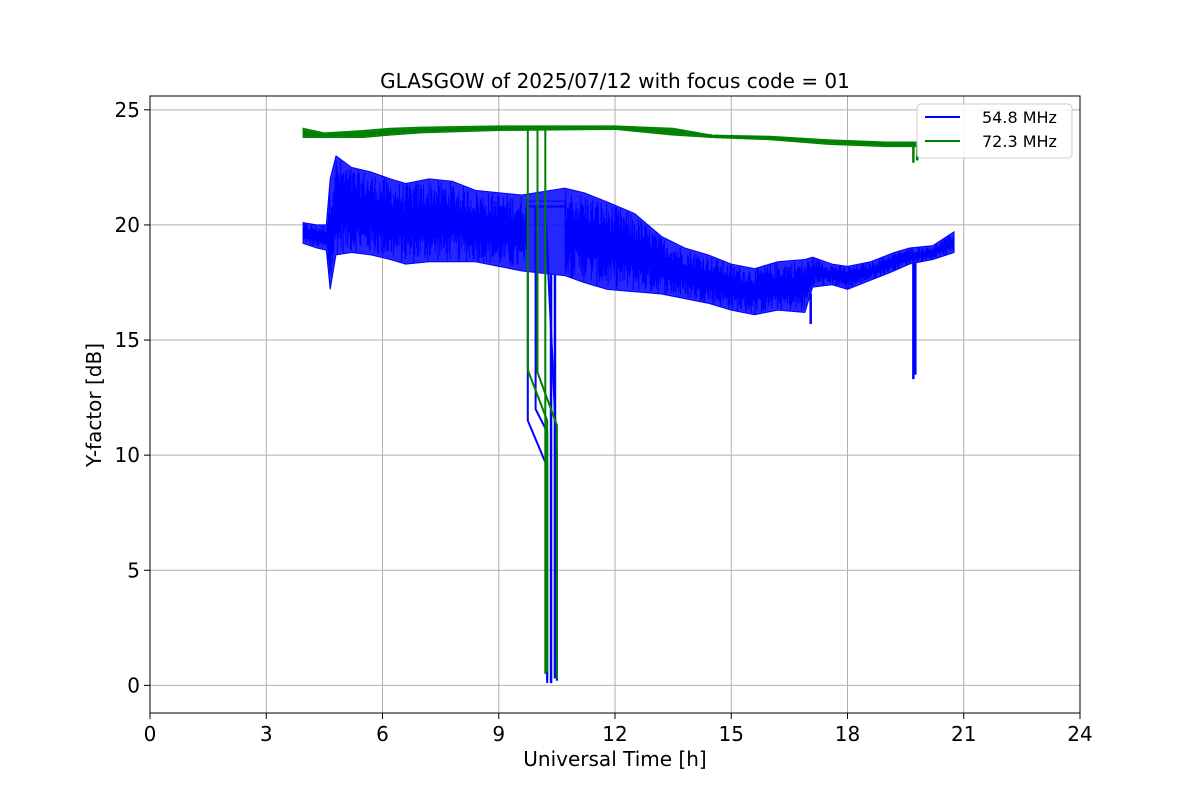  What do you see at coordinates (133, 685) in the screenshot?
I see `y-tick-label-0: 0` at bounding box center [133, 685].